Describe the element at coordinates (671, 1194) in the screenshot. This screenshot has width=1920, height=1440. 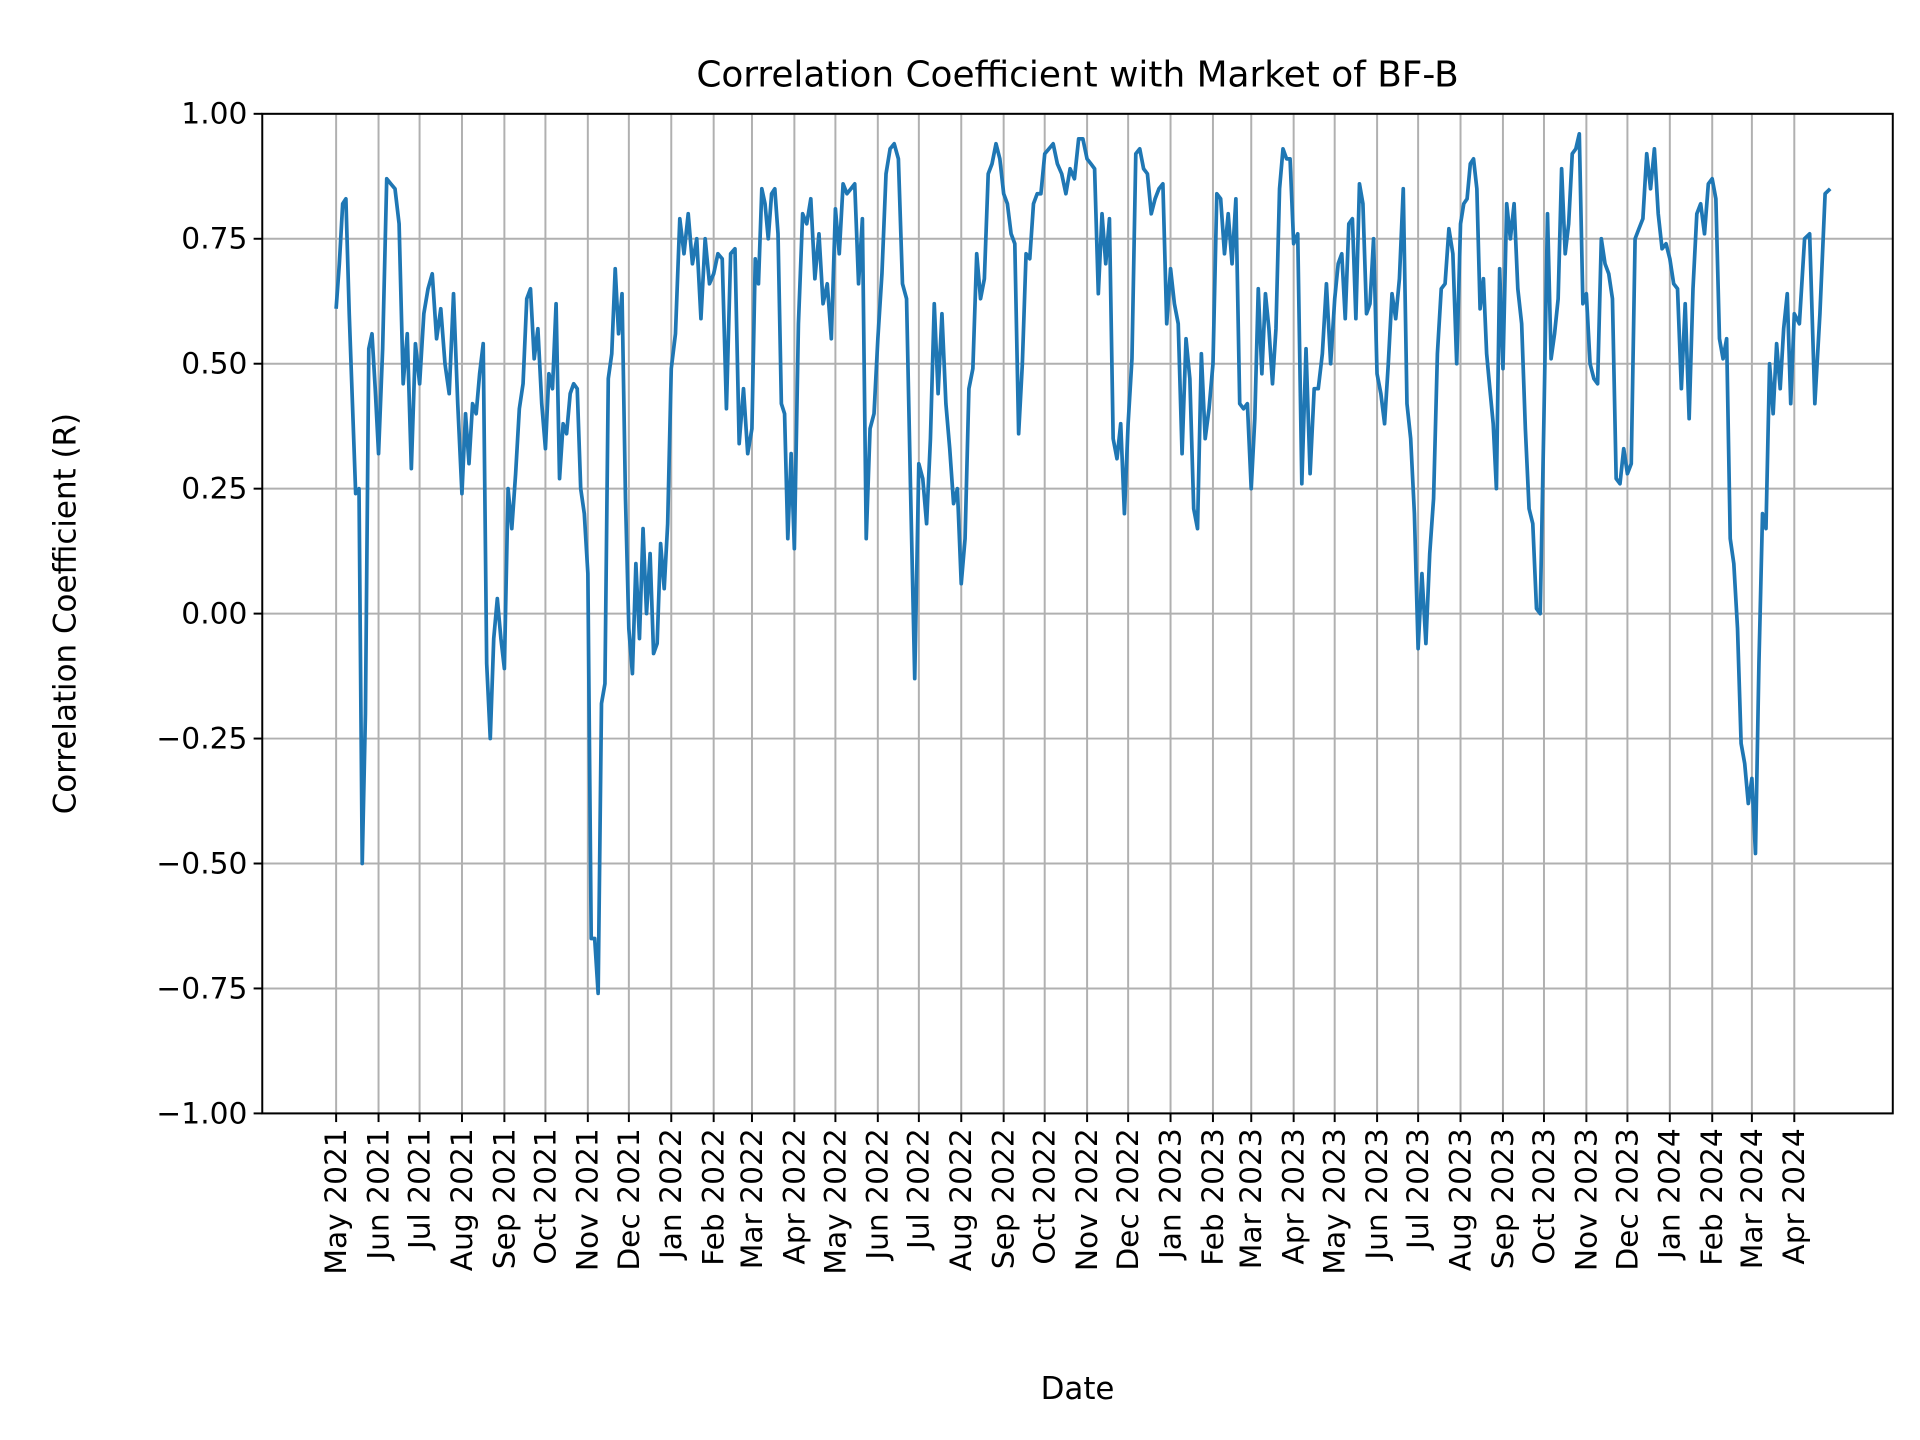
I see `x-tick-label: Jan 2022` at that location.